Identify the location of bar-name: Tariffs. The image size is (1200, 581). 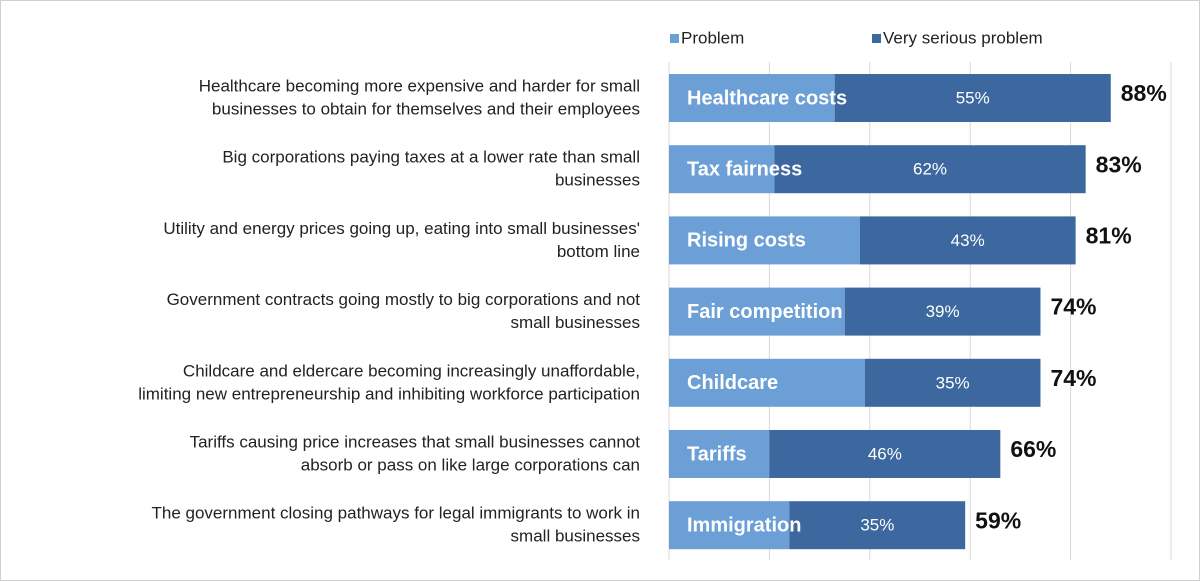
(717, 454).